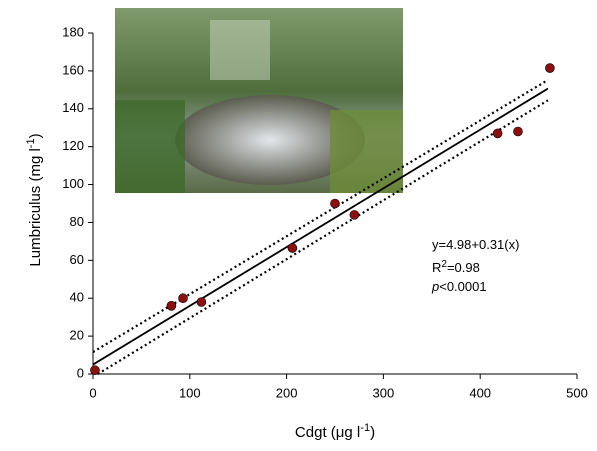 The width and height of the screenshot is (597, 451). Describe the element at coordinates (73, 31) in the screenshot. I see `y-tick-label: 180` at that location.